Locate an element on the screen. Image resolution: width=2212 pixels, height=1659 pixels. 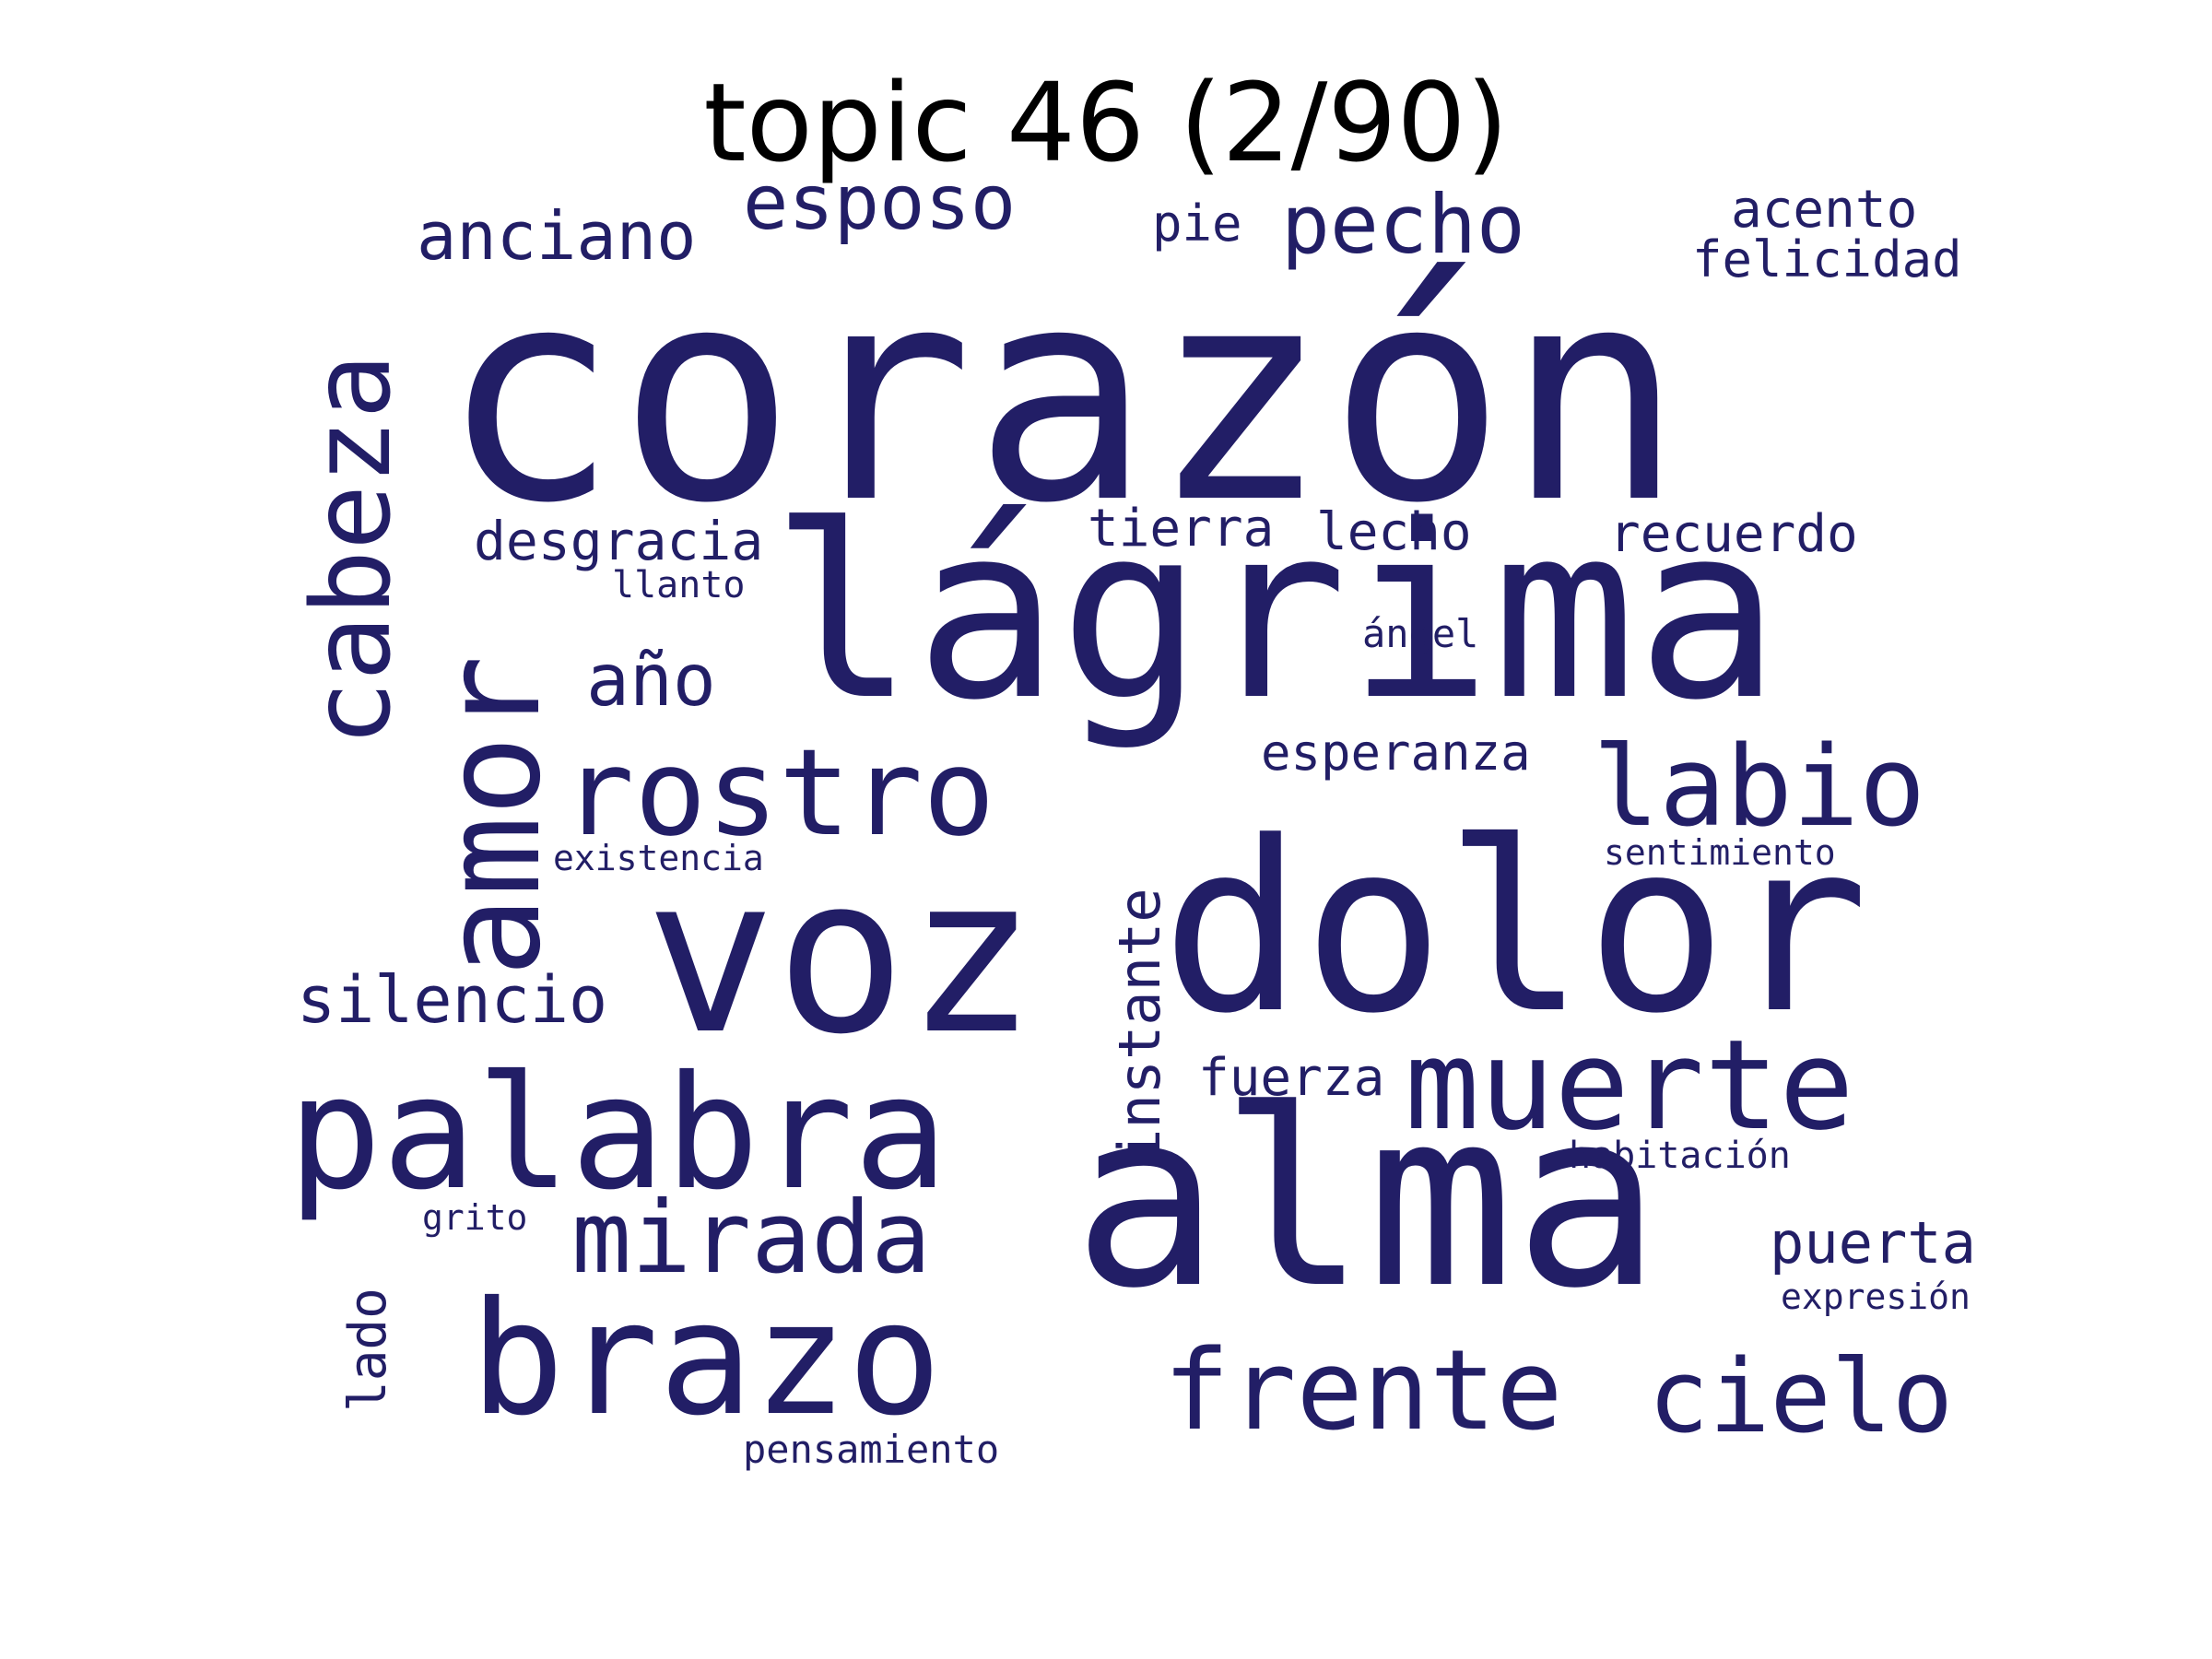
chart-title: topic 46 (2/90) is located at coordinates (1106, 122).